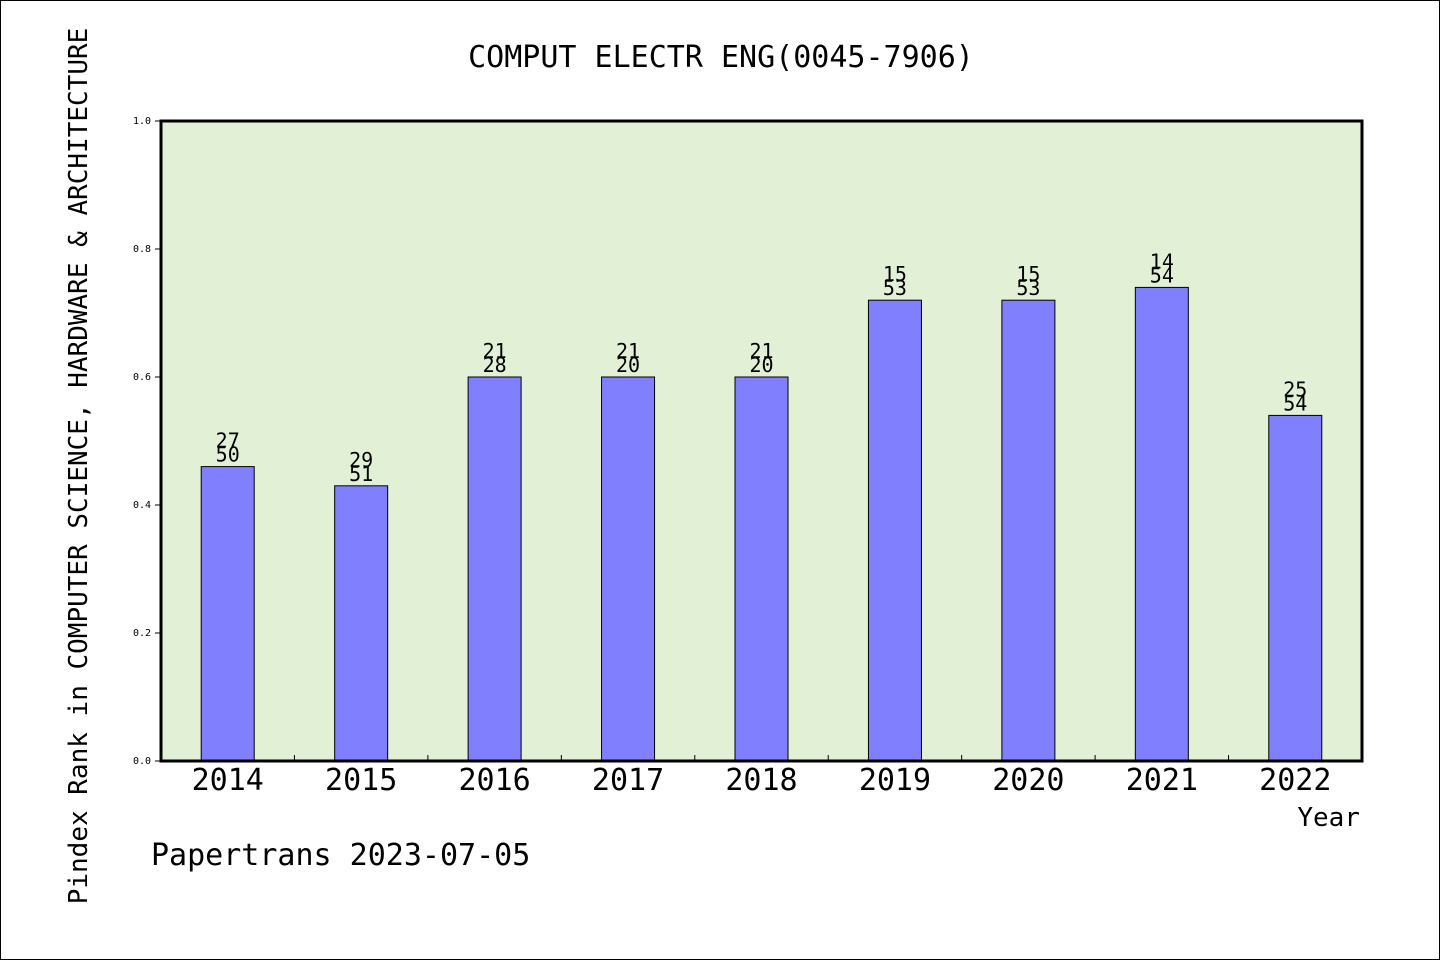 The height and width of the screenshot is (966, 1440). Describe the element at coordinates (628, 351) in the screenshot. I see `bar-rank-label-2017: 21` at that location.